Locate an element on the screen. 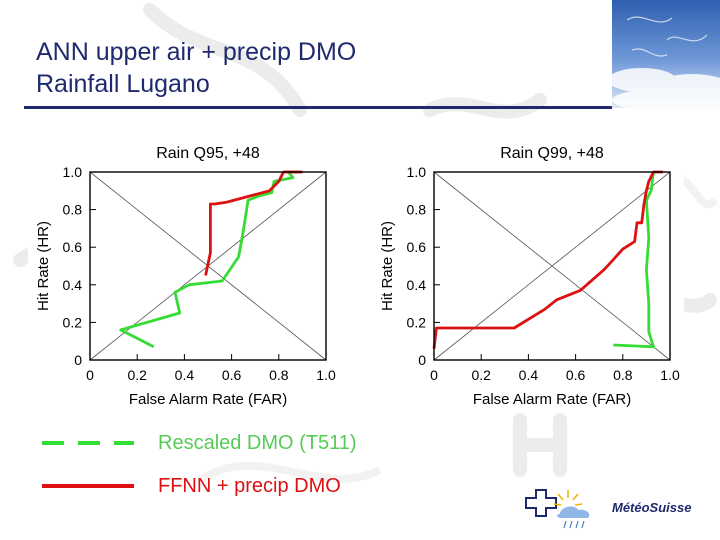 The image size is (720, 540). title-underline is located at coordinates (318, 107).